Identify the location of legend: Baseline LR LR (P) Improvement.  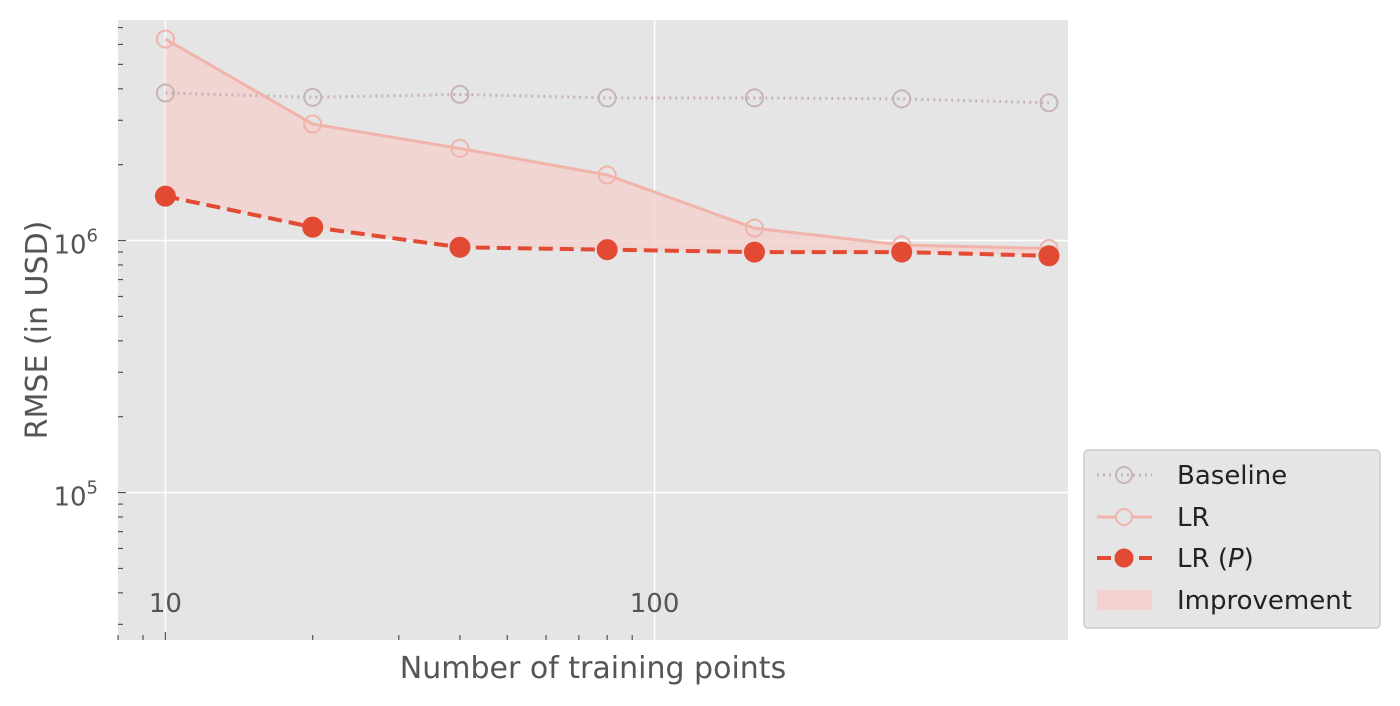
(1232, 539).